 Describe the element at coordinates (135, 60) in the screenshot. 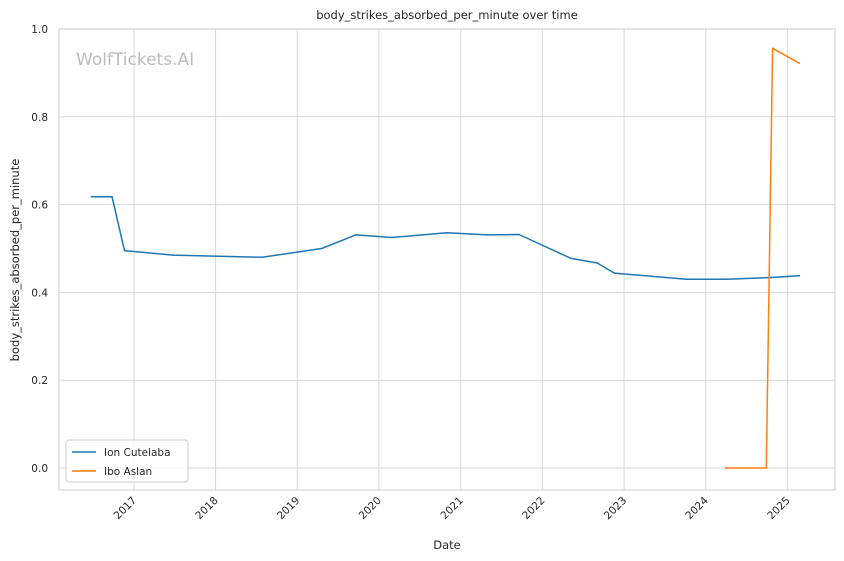

I see `watermark: WolfTickets.AI` at that location.